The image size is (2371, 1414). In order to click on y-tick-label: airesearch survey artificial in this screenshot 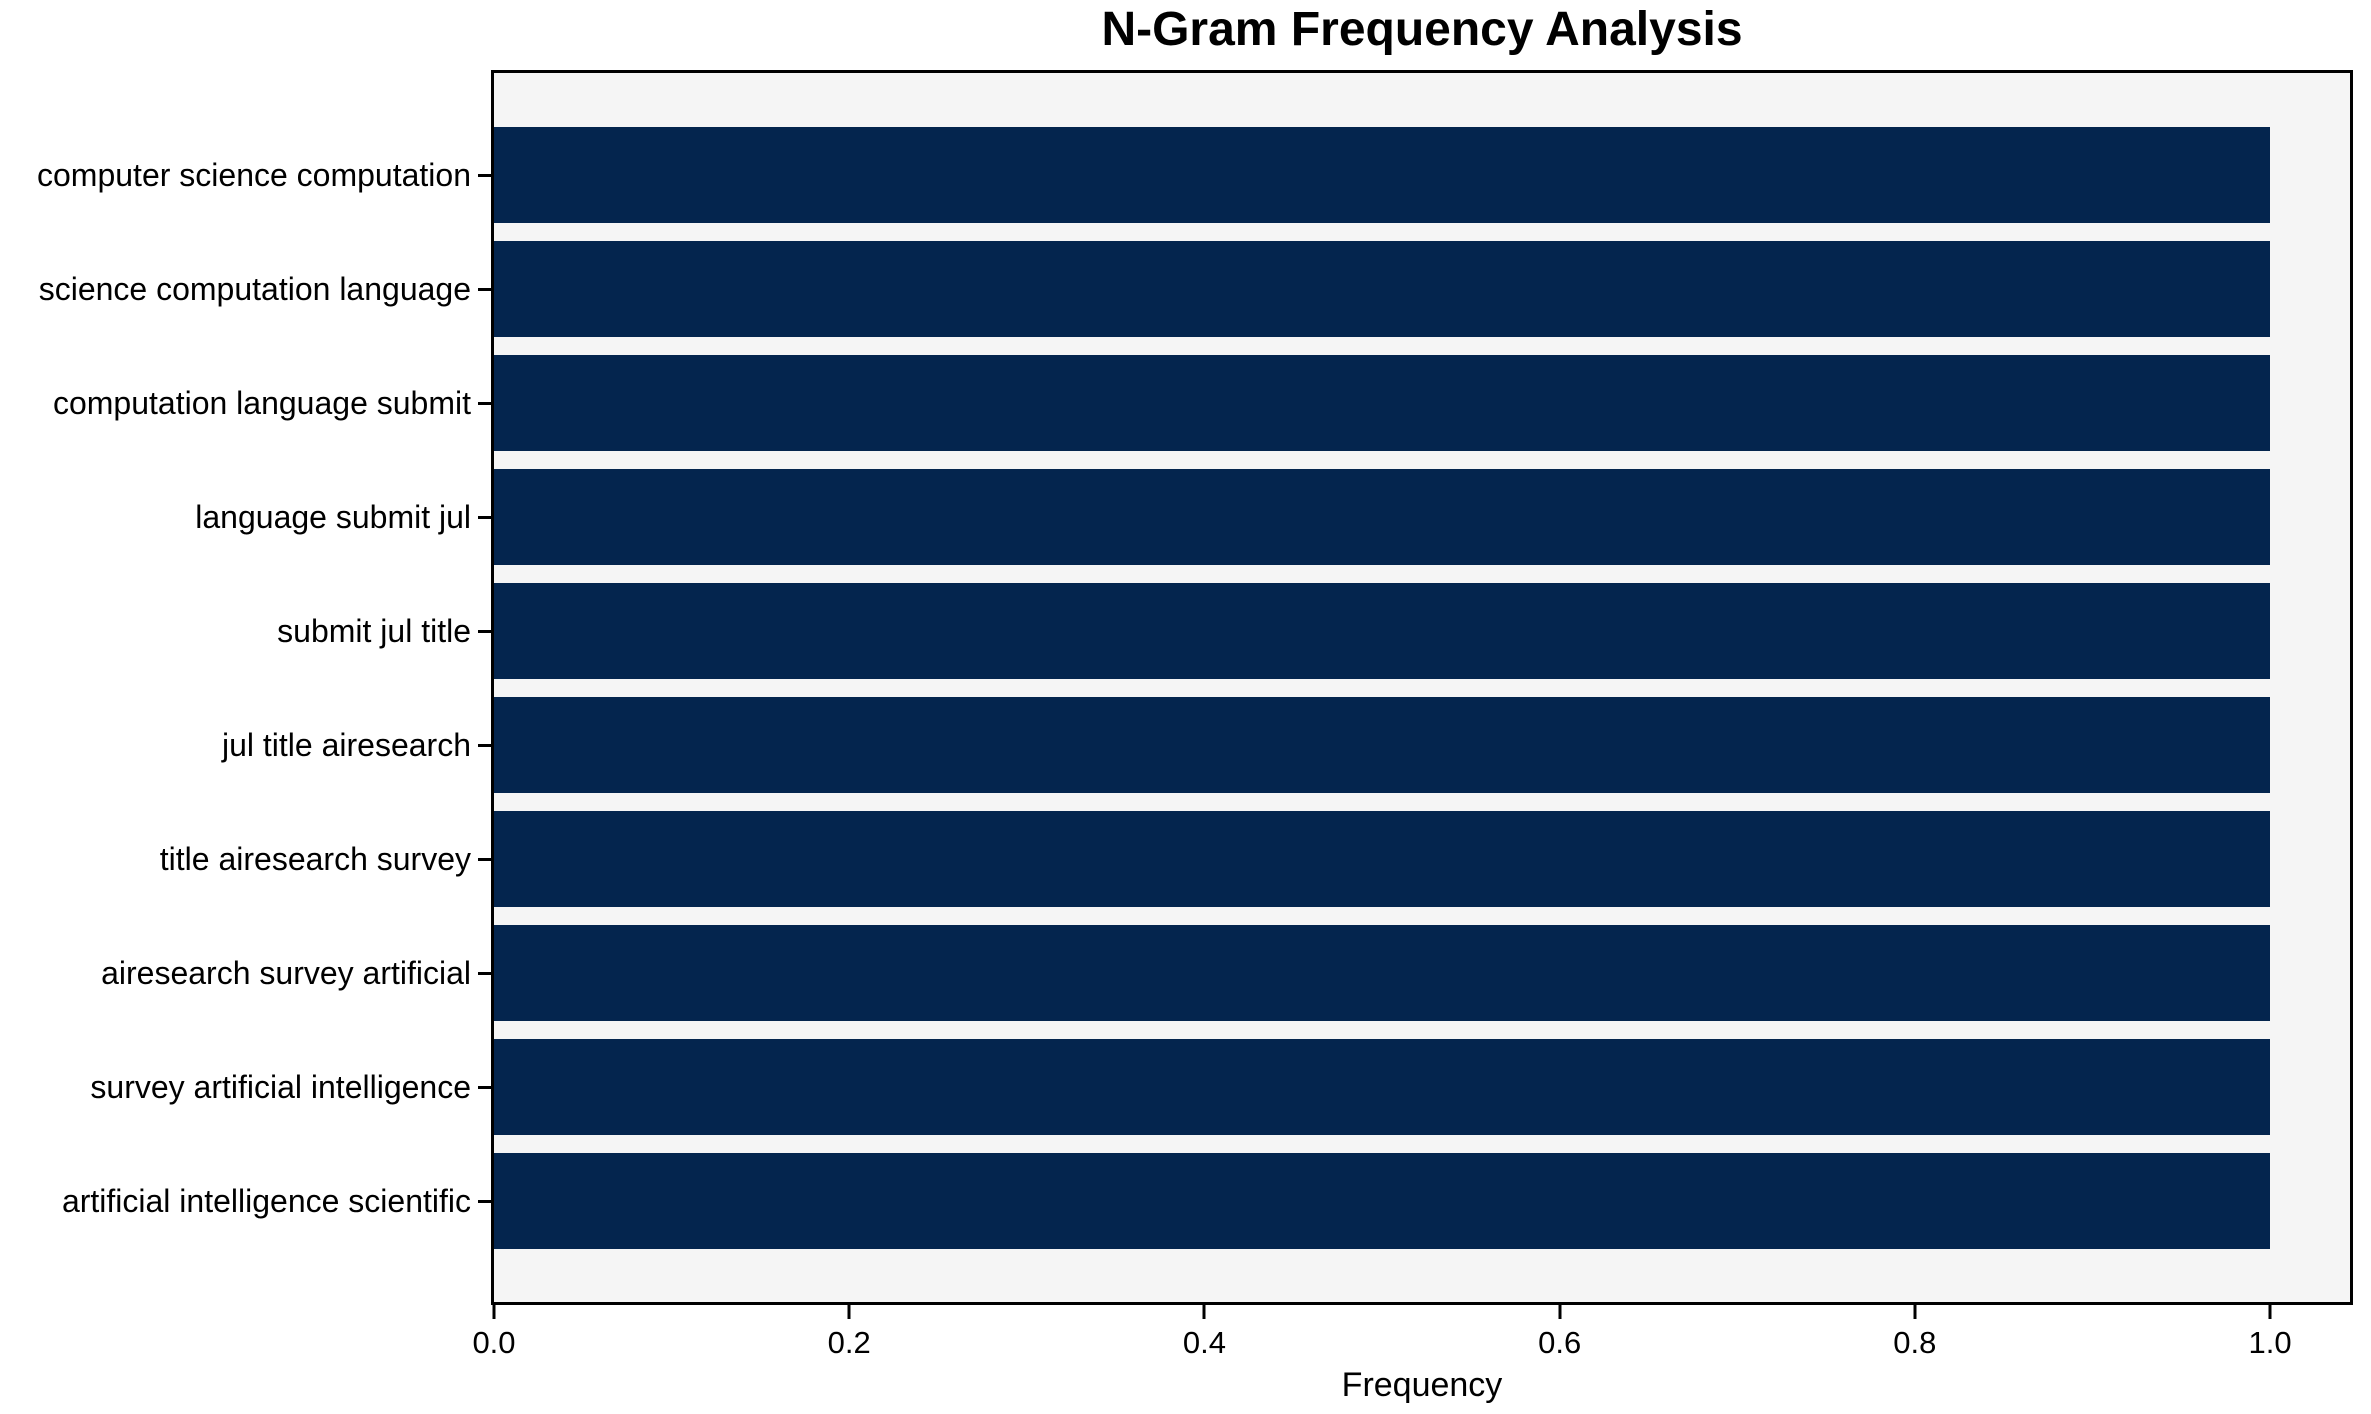, I will do `click(286, 972)`.